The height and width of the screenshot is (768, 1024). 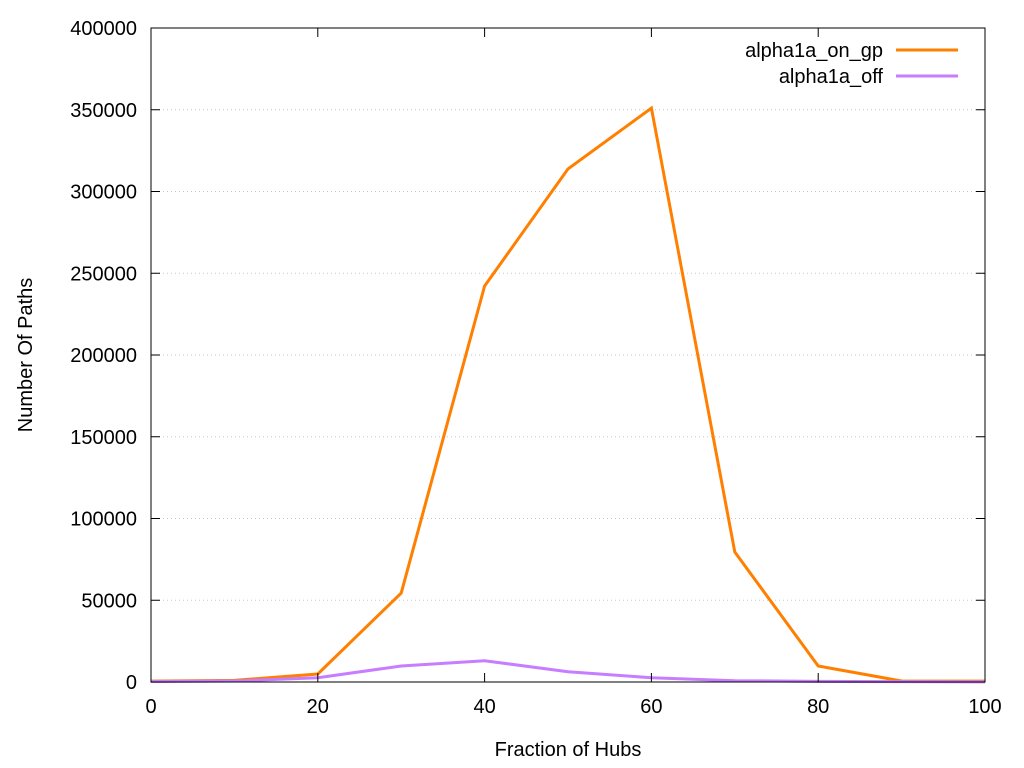 What do you see at coordinates (150, 707) in the screenshot?
I see `x-tick-label: 0` at bounding box center [150, 707].